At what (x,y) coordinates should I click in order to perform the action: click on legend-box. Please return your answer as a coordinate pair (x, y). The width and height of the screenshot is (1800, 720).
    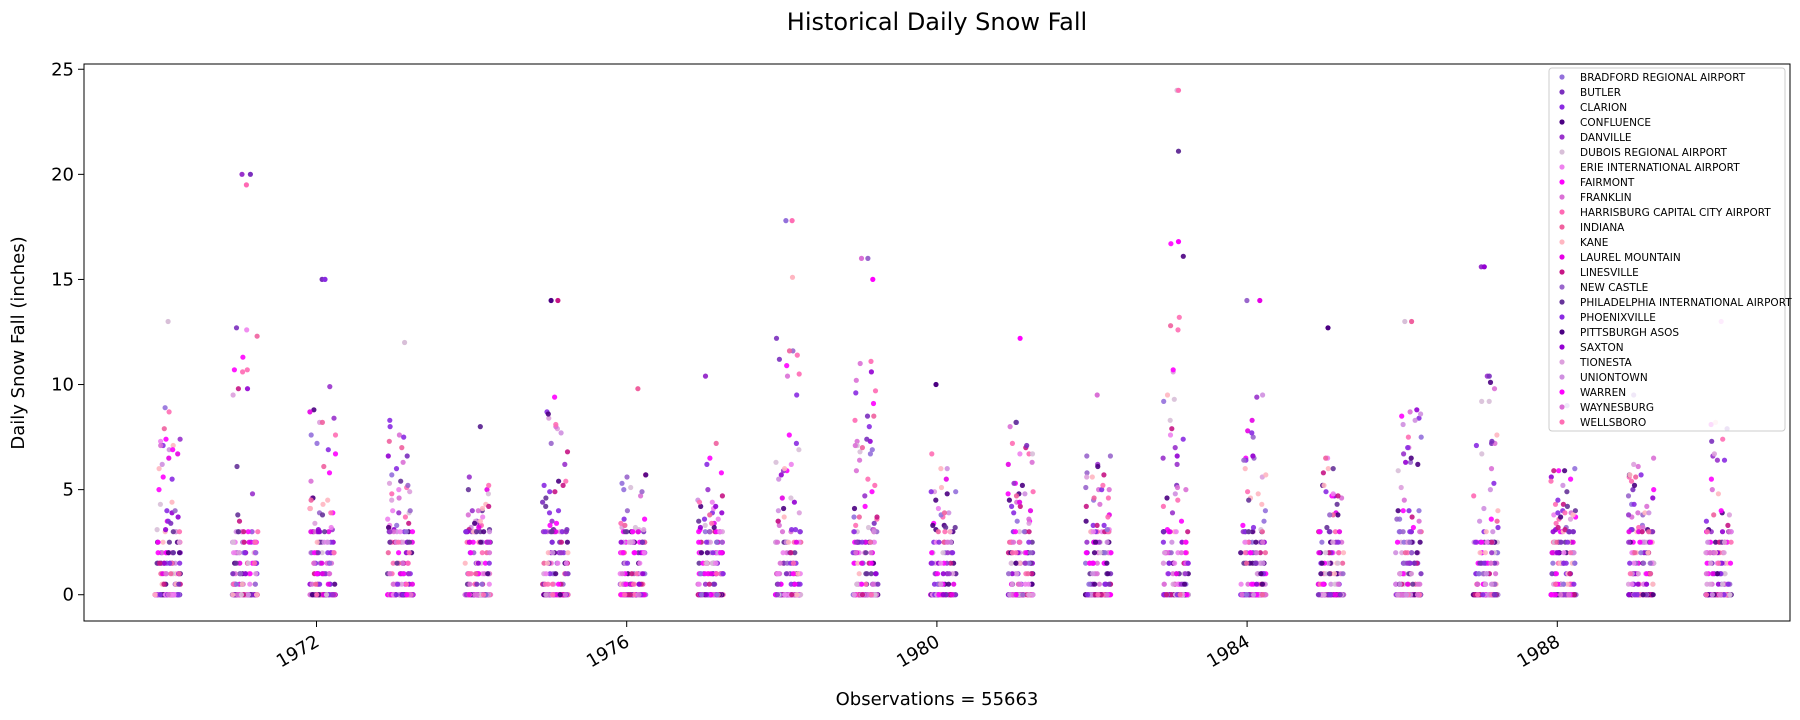
    Looking at the image, I should click on (1667, 249).